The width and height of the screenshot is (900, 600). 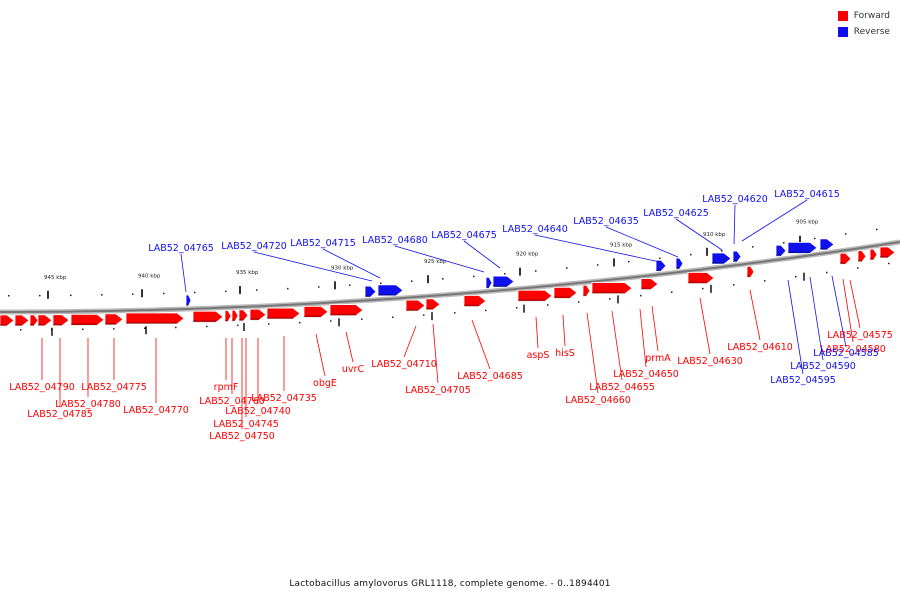 What do you see at coordinates (735, 199) in the screenshot?
I see `gene-label: LAB52_04620` at bounding box center [735, 199].